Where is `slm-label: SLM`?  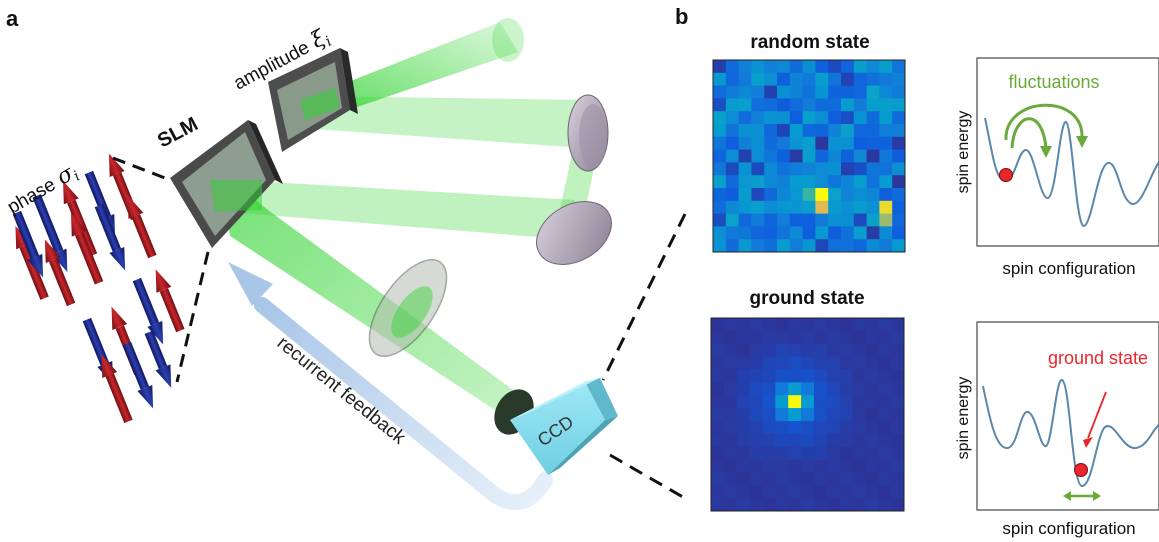
slm-label: SLM is located at coordinates (178, 132).